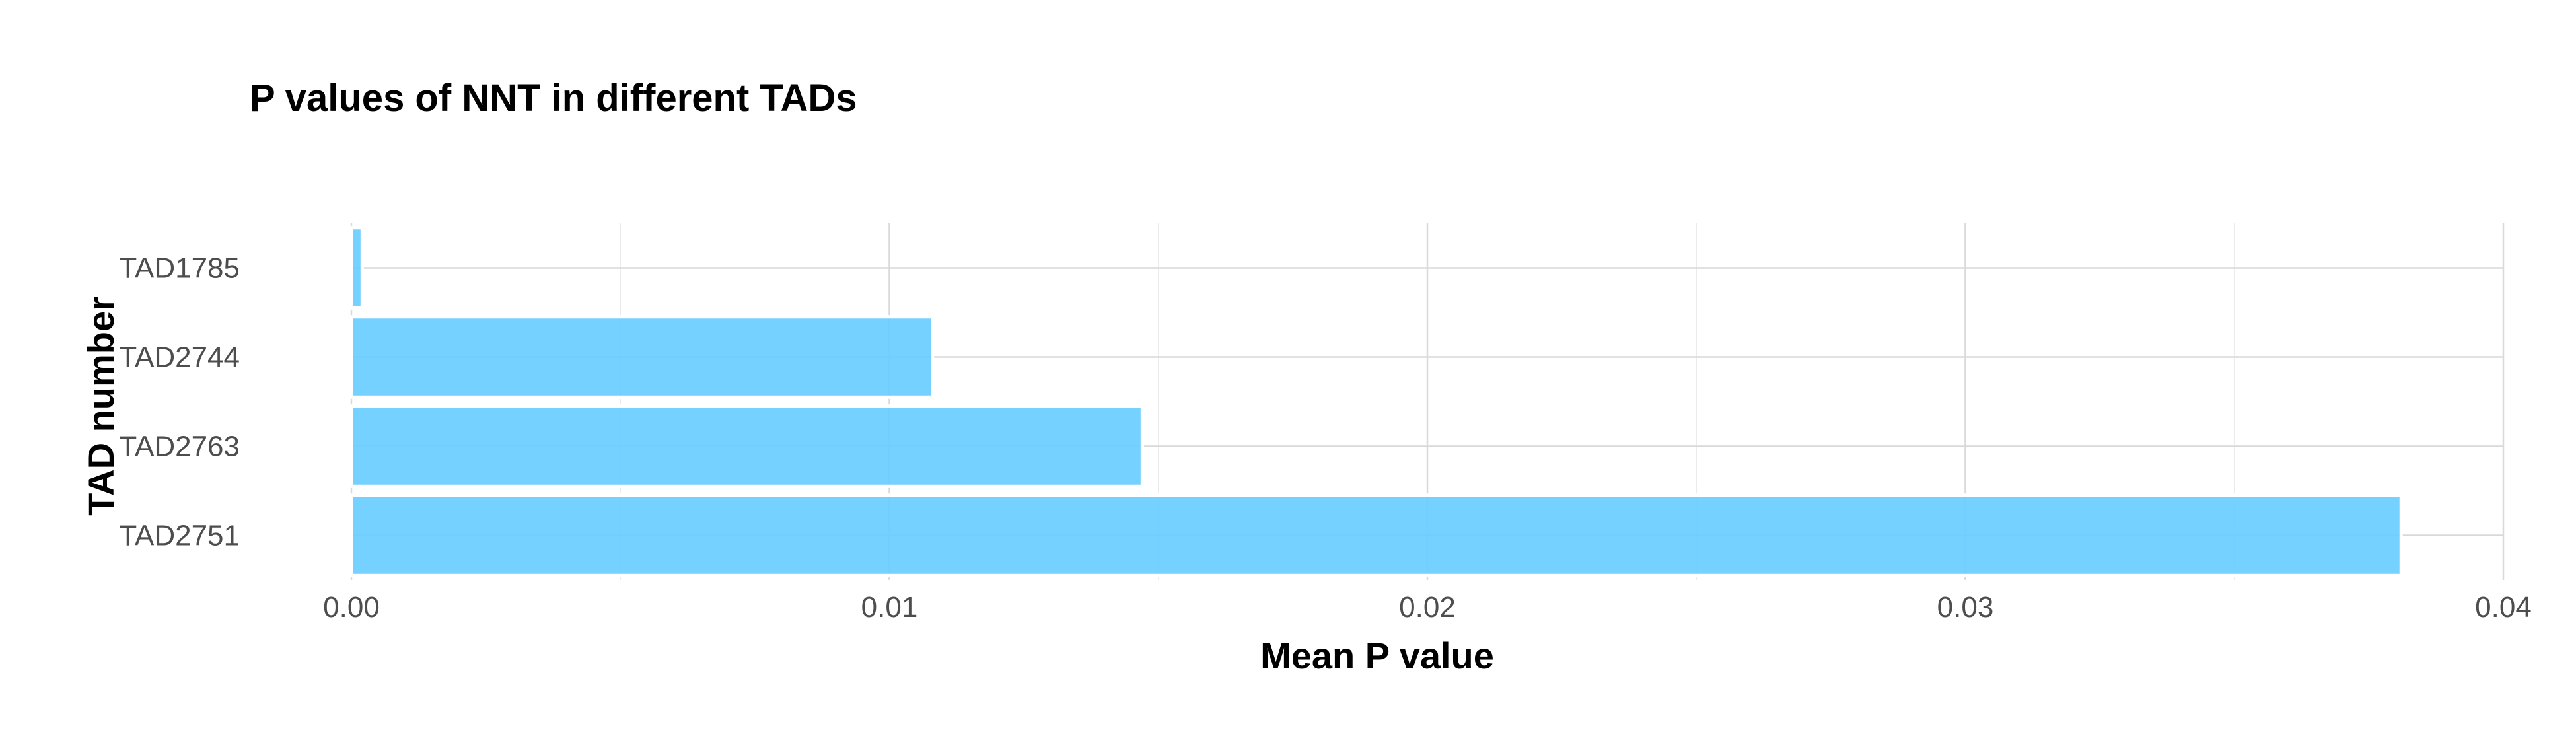 The image size is (2576, 755). Describe the element at coordinates (351, 607) in the screenshot. I see `x-tick-label: 0.00` at that location.